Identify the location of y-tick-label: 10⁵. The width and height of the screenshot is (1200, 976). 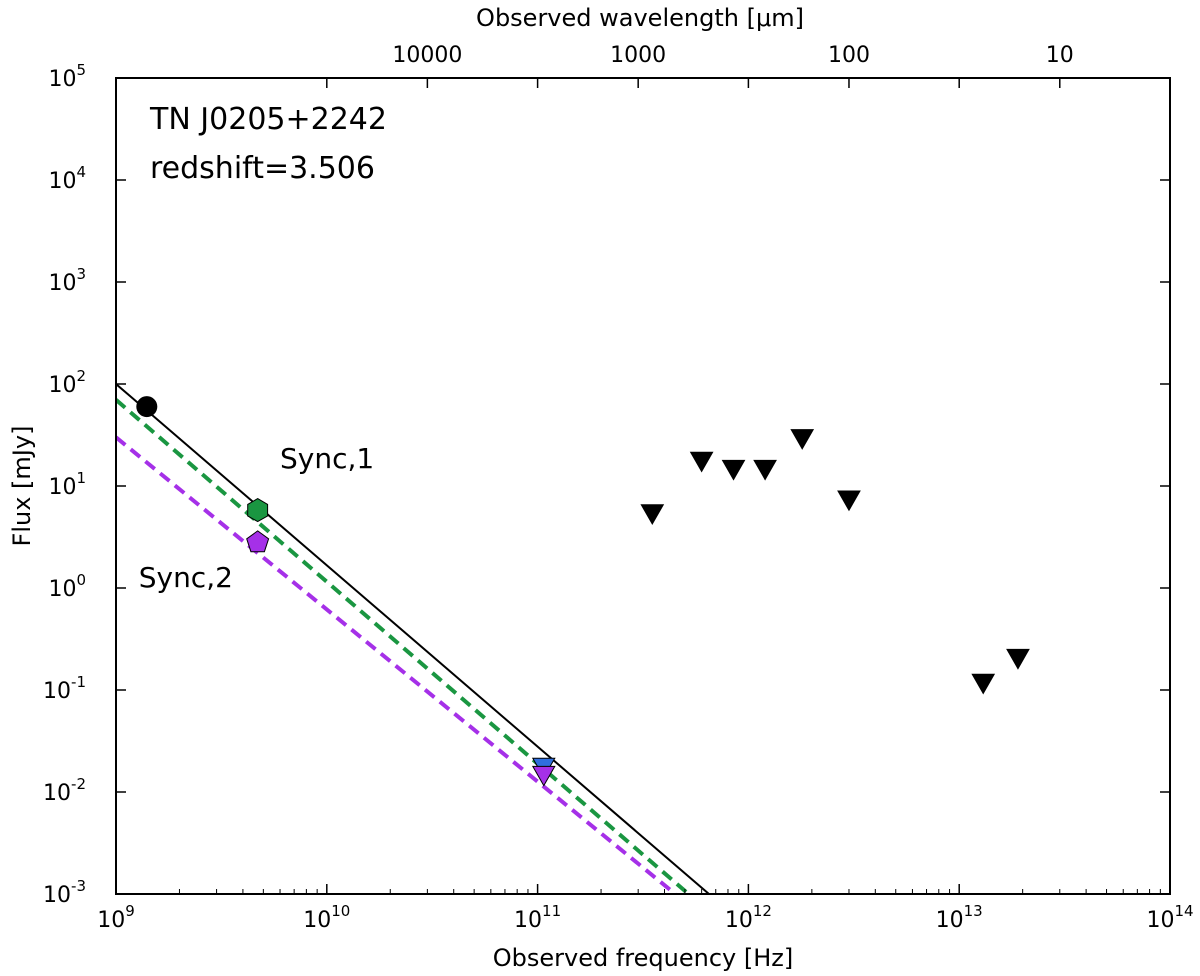
(67, 76).